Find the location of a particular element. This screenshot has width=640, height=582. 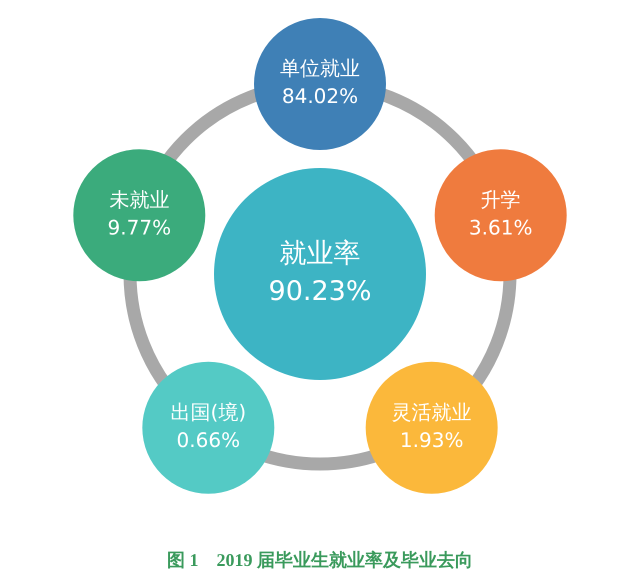

category-label: 灵活就业 is located at coordinates (432, 412).